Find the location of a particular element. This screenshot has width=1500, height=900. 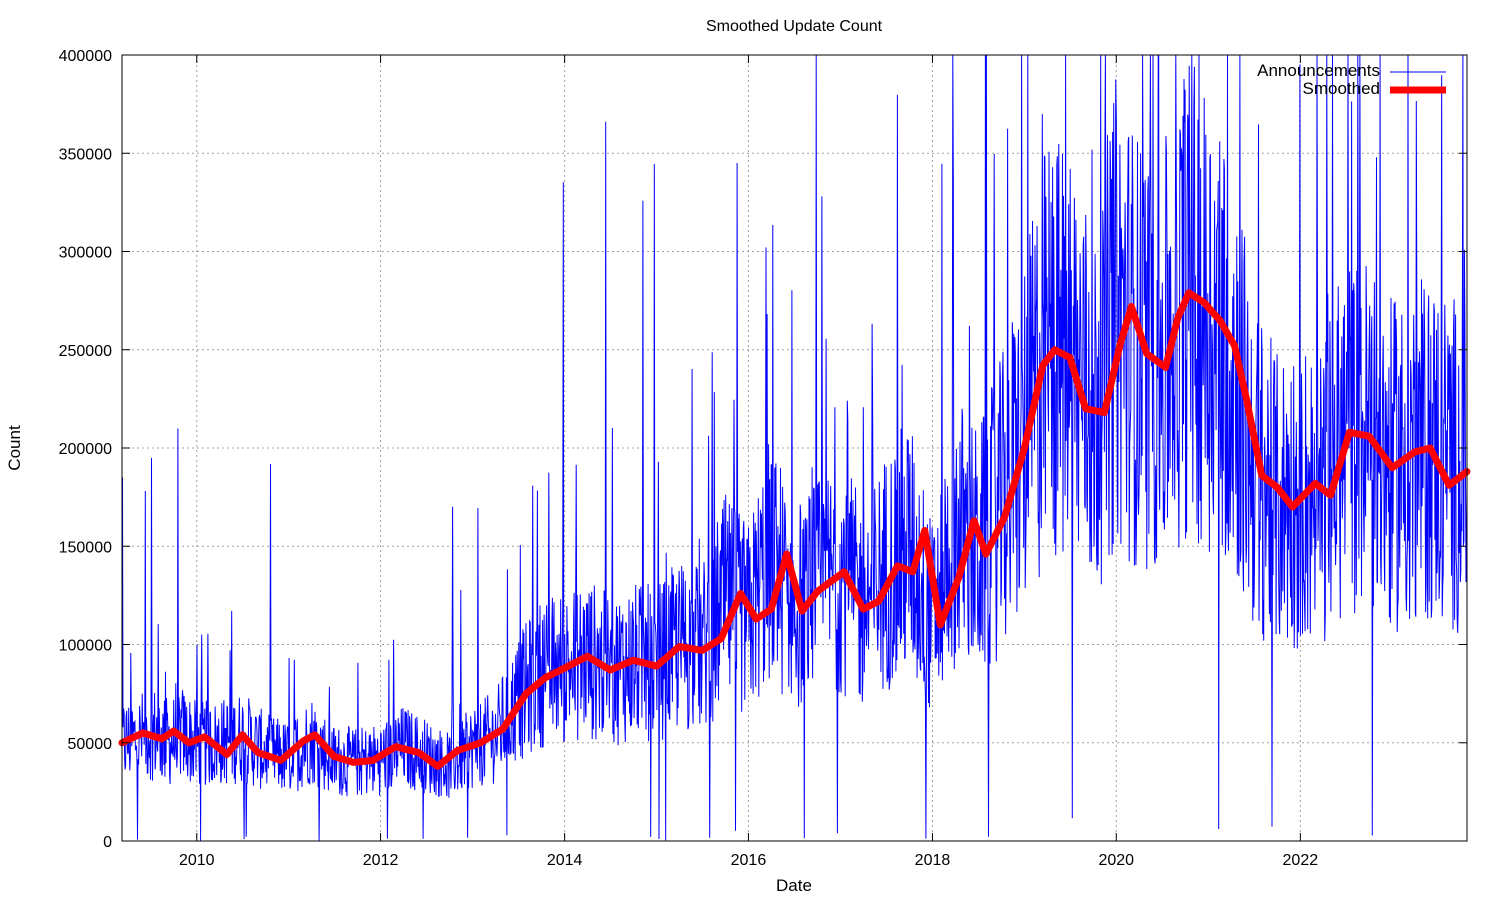

legend-label-announcements: Announcements is located at coordinates (1318, 70).